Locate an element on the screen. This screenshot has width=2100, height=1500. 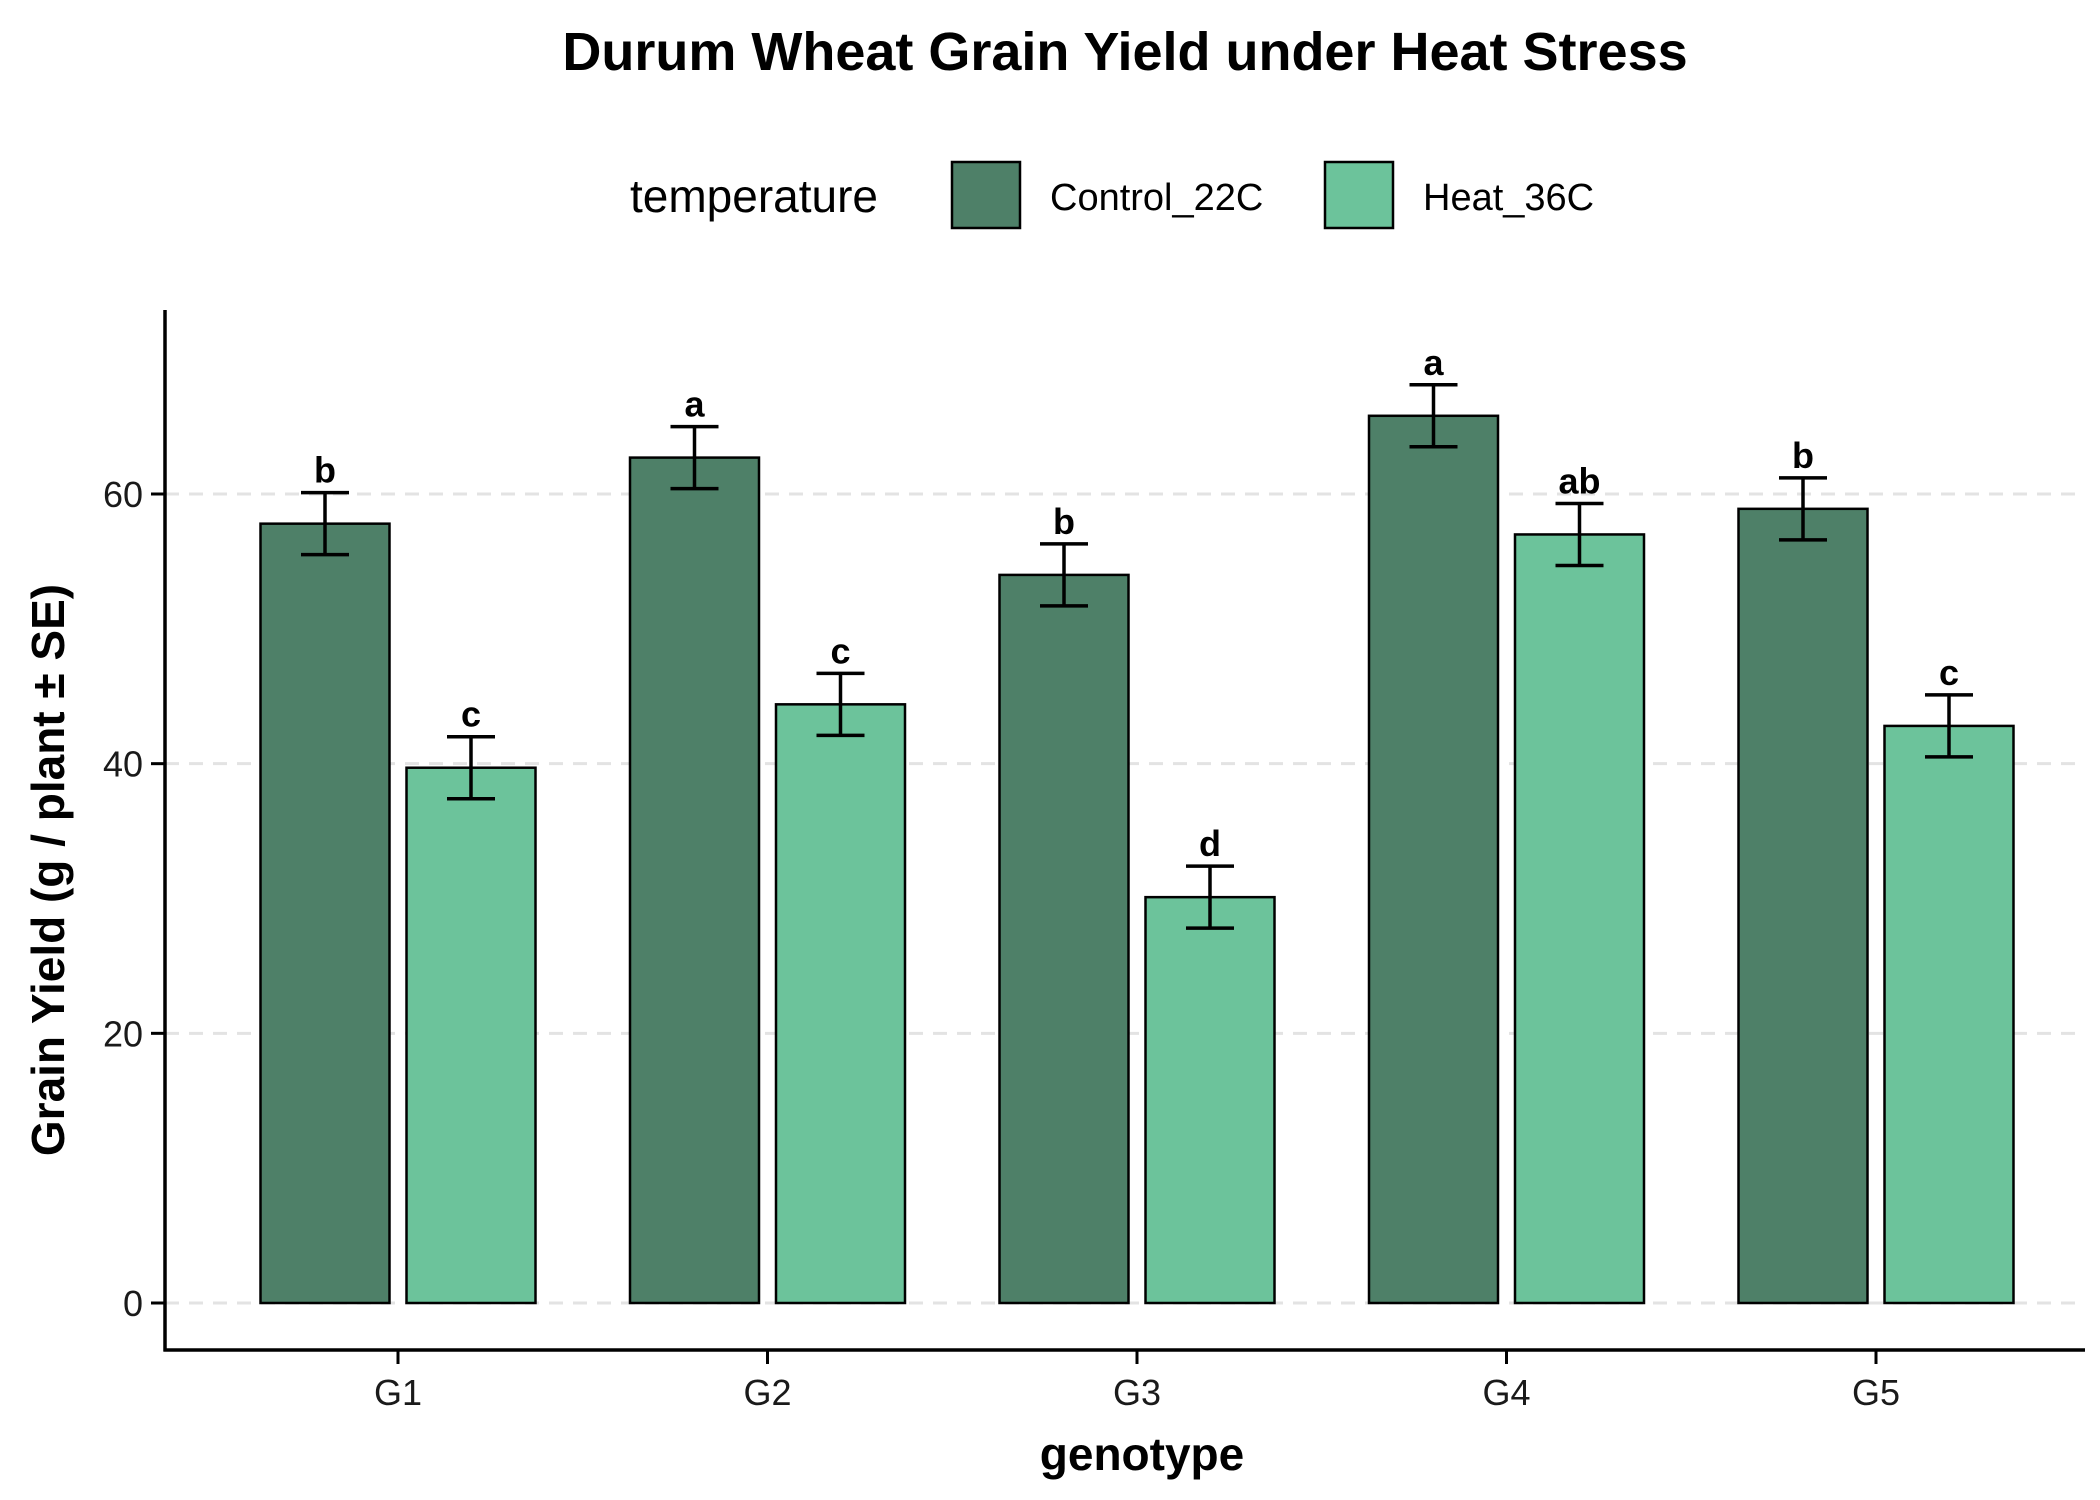
bar-G4-Heat_36C is located at coordinates (1579, 919).